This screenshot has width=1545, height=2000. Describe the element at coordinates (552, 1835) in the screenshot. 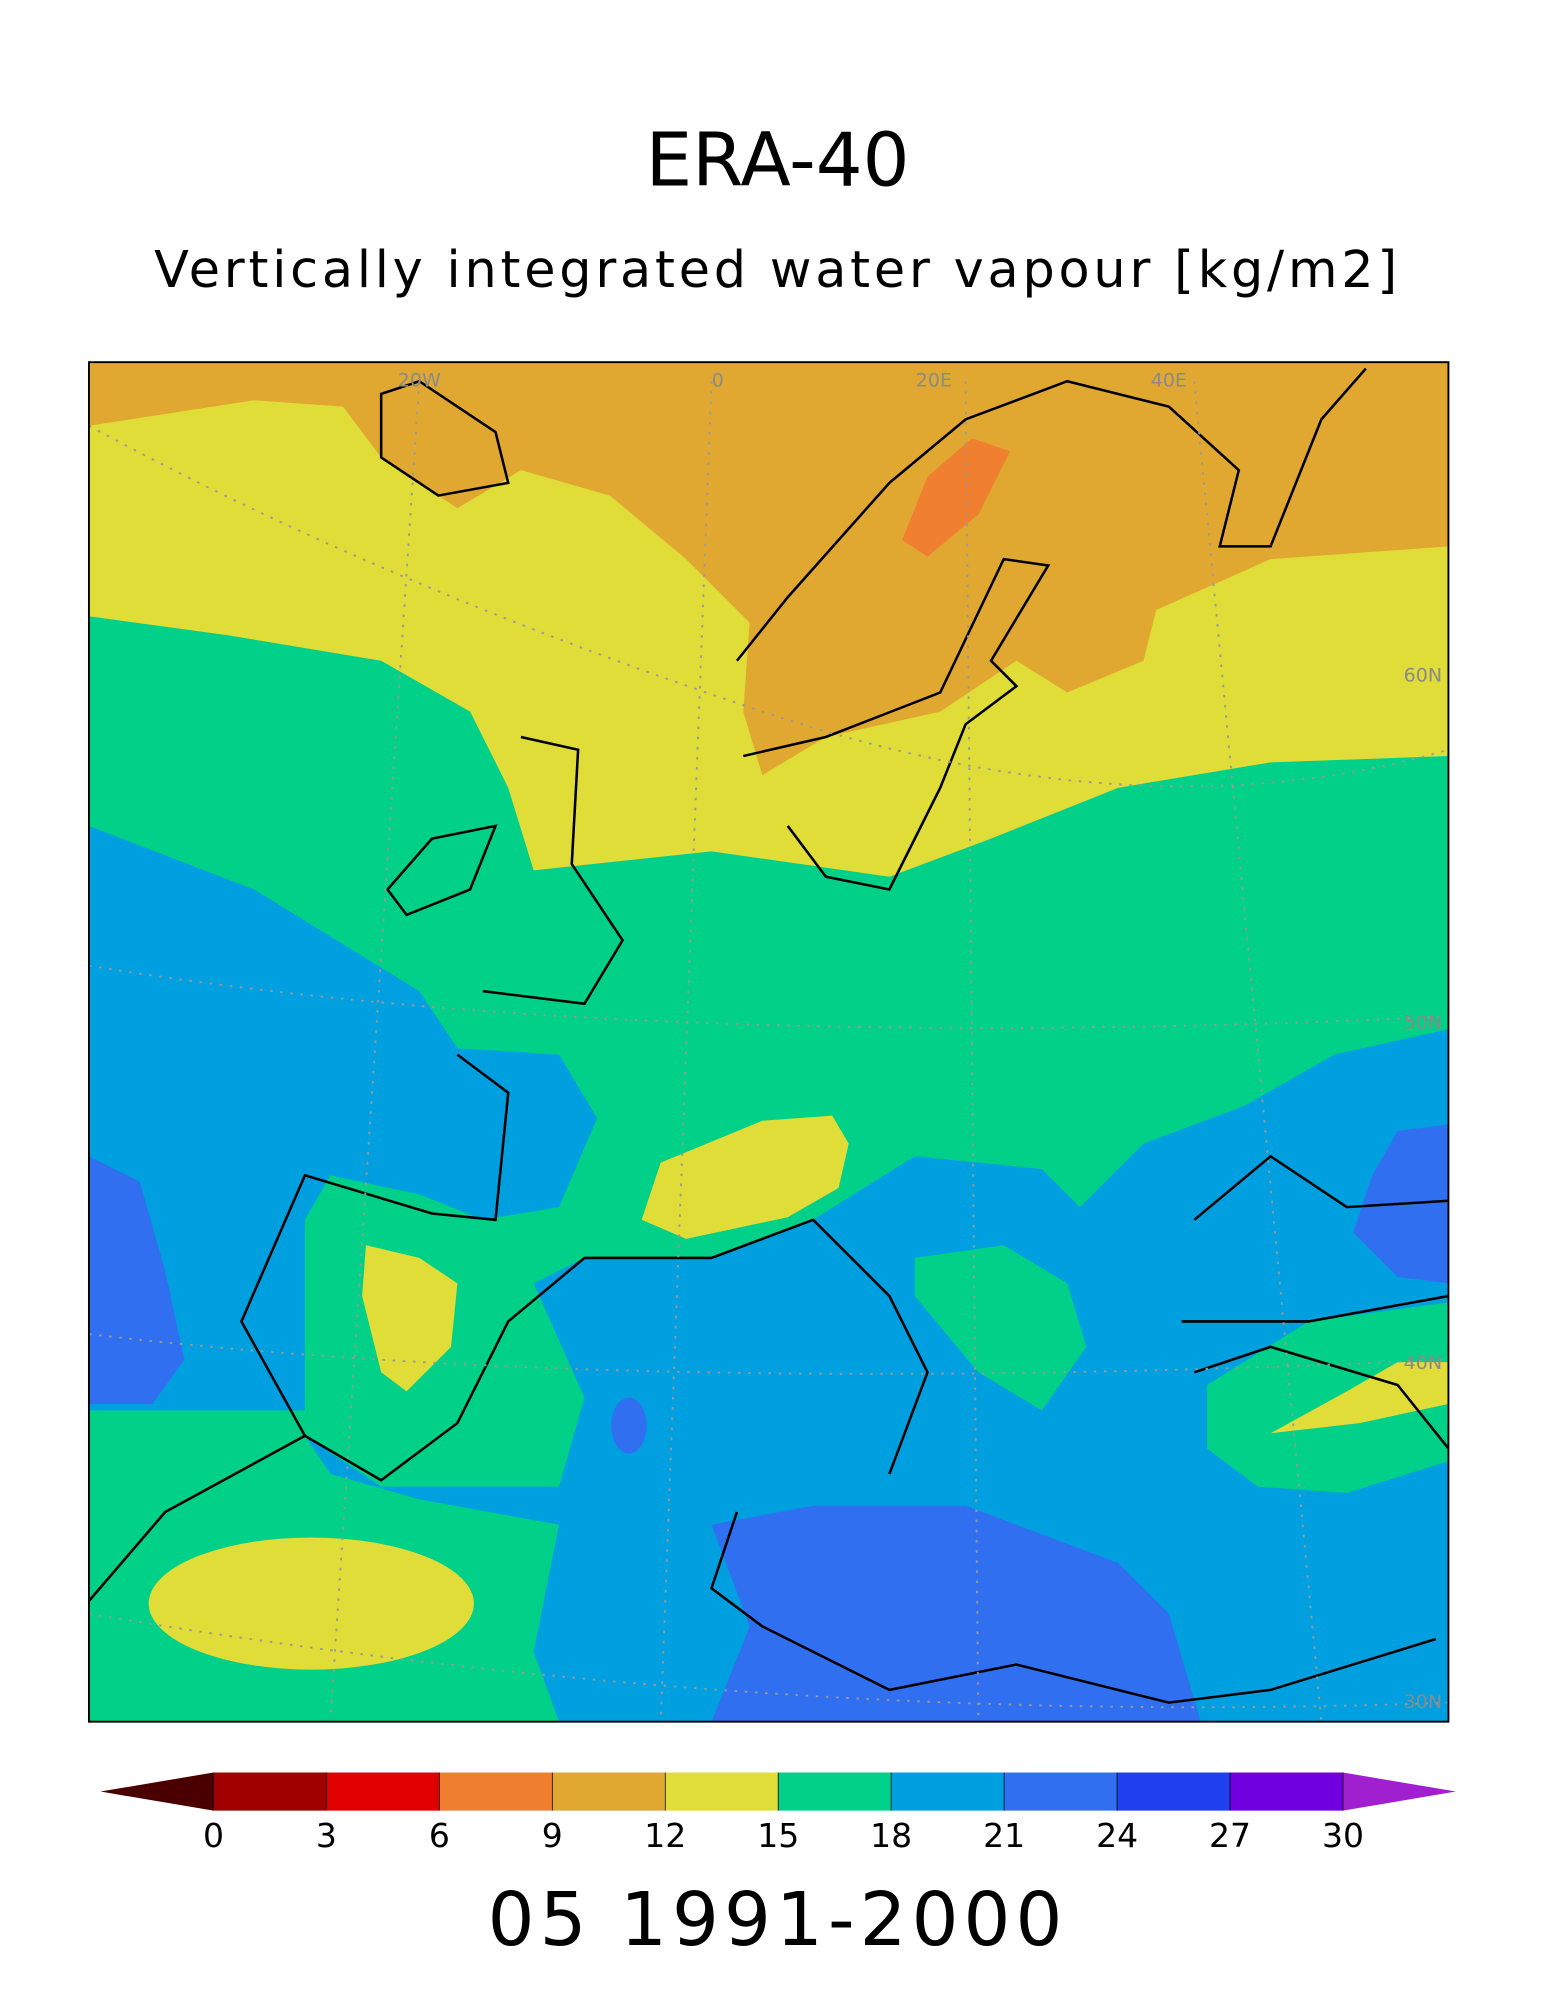

I see `colorbar-tick-label: 9` at that location.